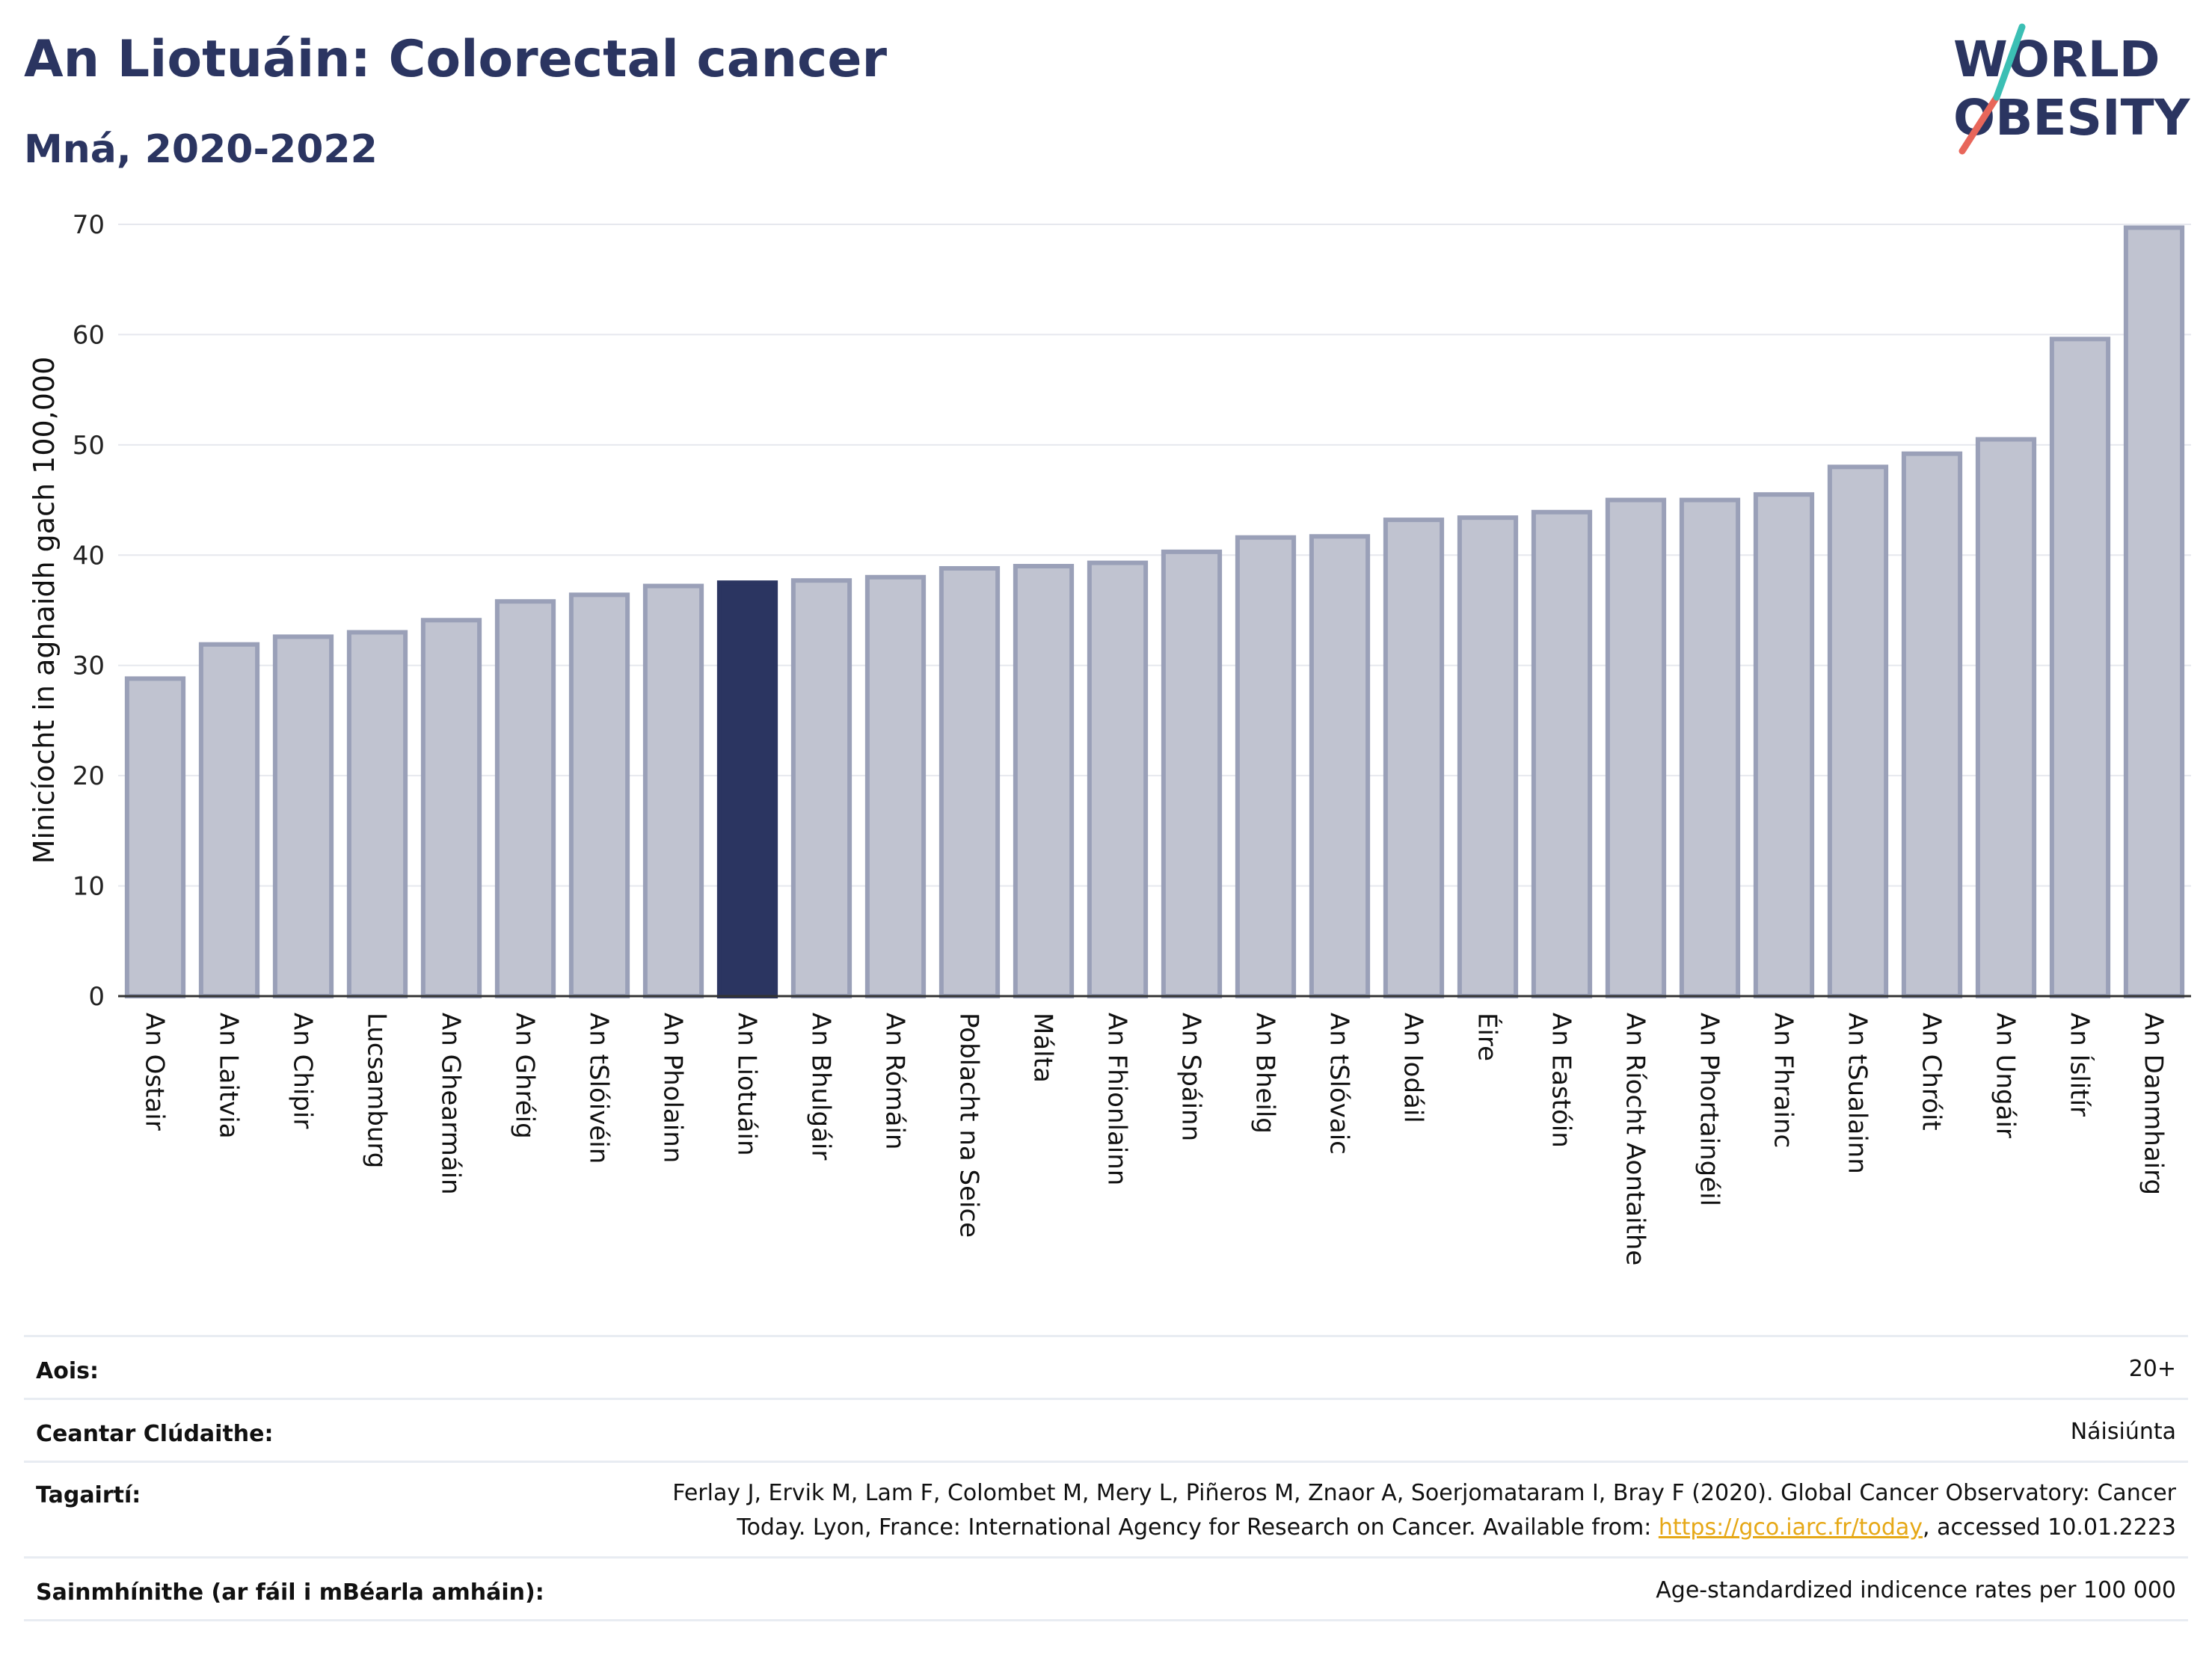 The height and width of the screenshot is (1655, 2212). I want to click on y-tick-label: 0, so click(96, 997).